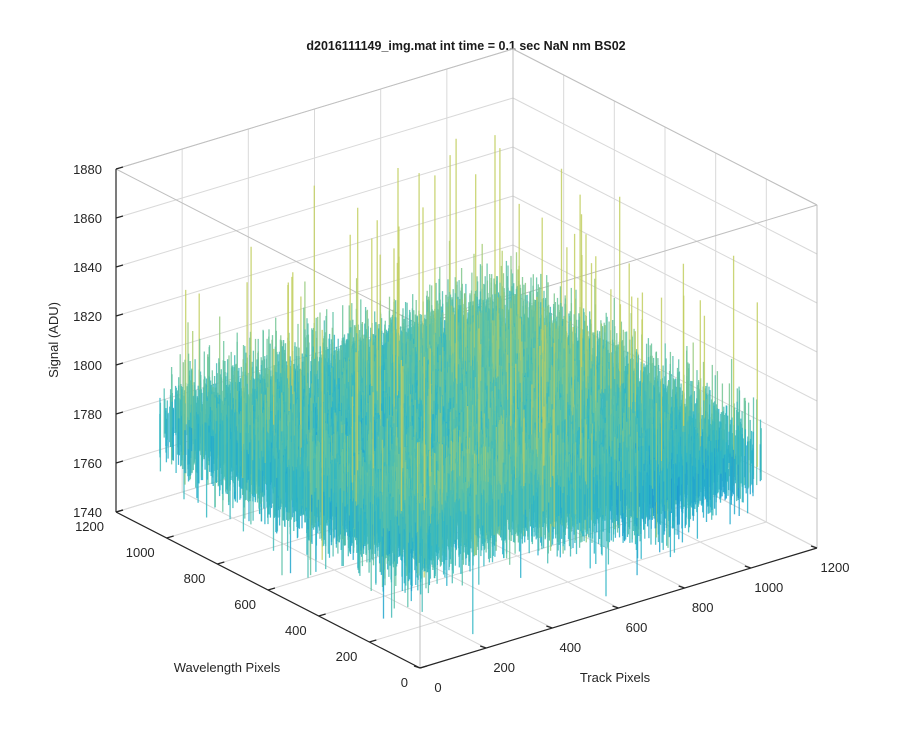 The height and width of the screenshot is (750, 900). What do you see at coordinates (568, 582) in the screenshot?
I see `grid-line-y` at bounding box center [568, 582].